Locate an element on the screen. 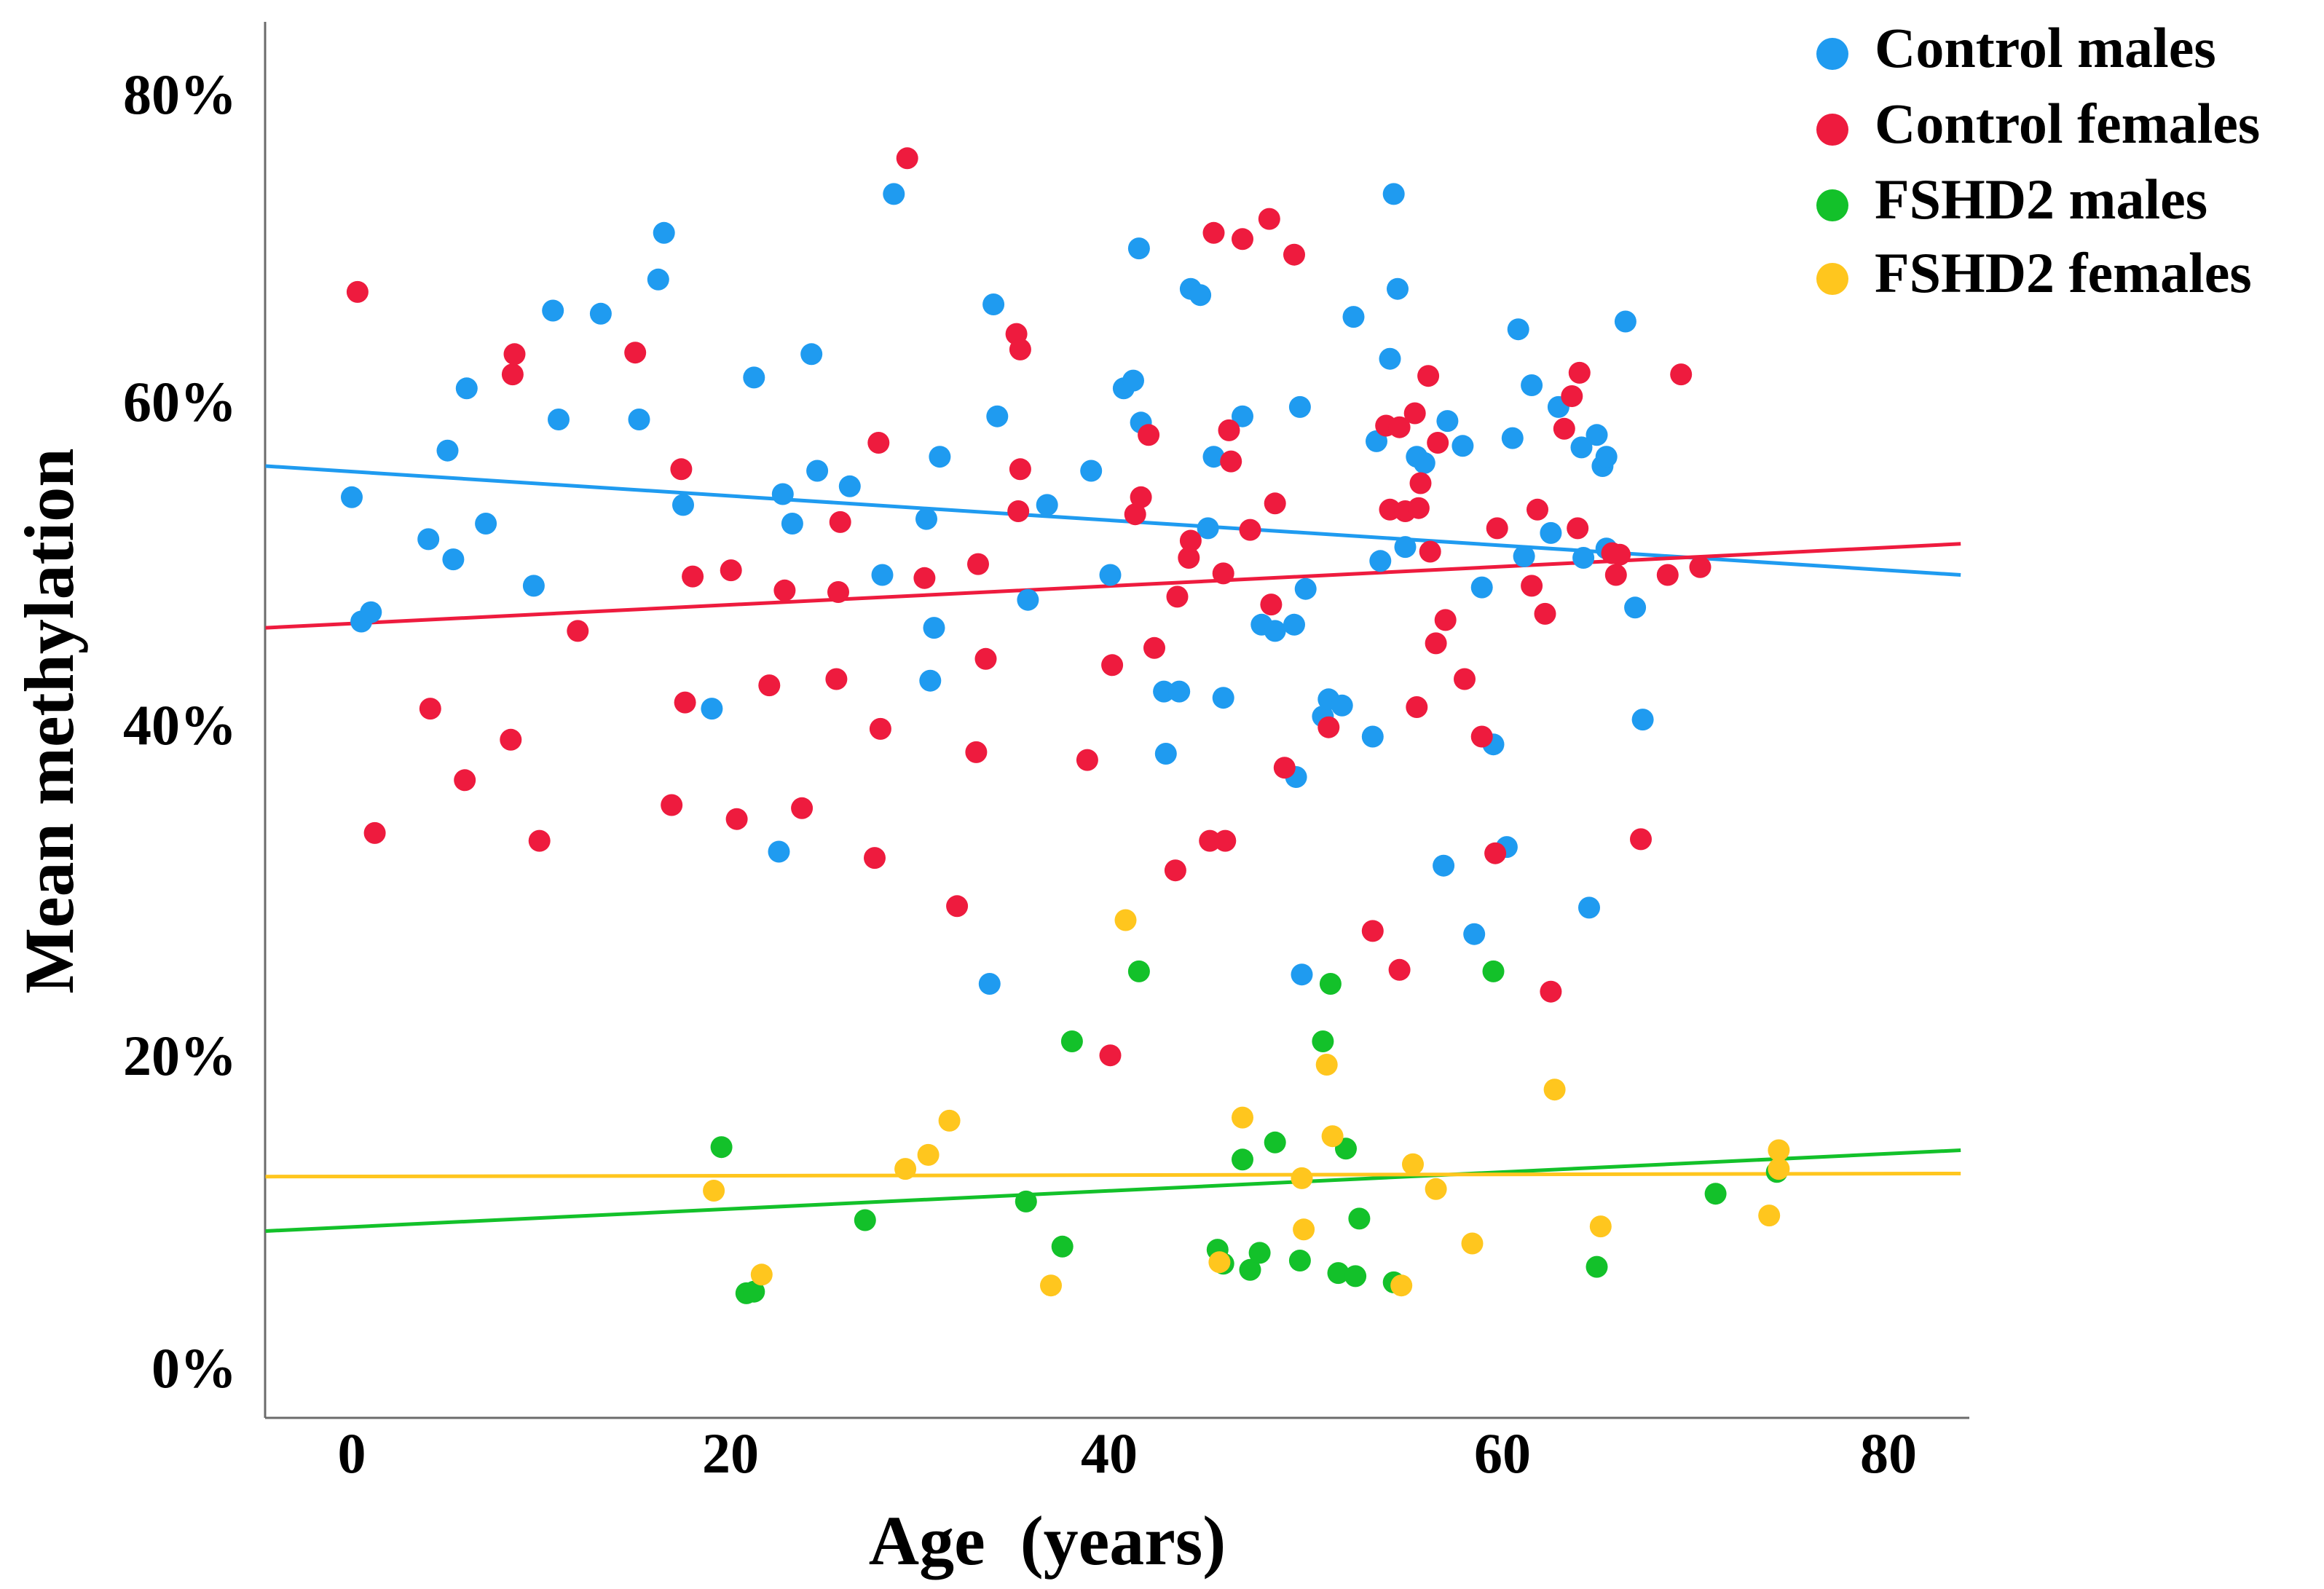 The height and width of the screenshot is (1589, 2324). y-tick-label: 60% is located at coordinates (180, 401).